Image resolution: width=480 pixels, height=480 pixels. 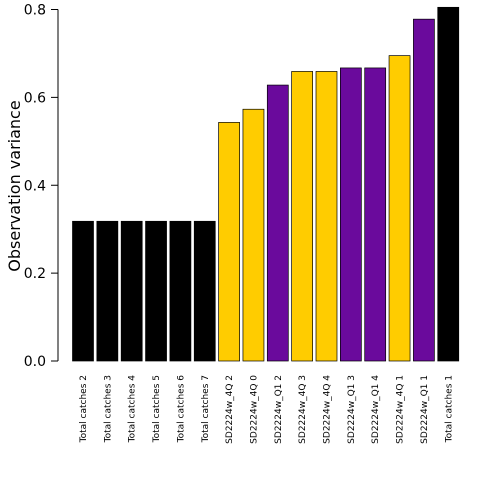 I want to click on y-tick-label: 0.0, so click(x=35, y=362).